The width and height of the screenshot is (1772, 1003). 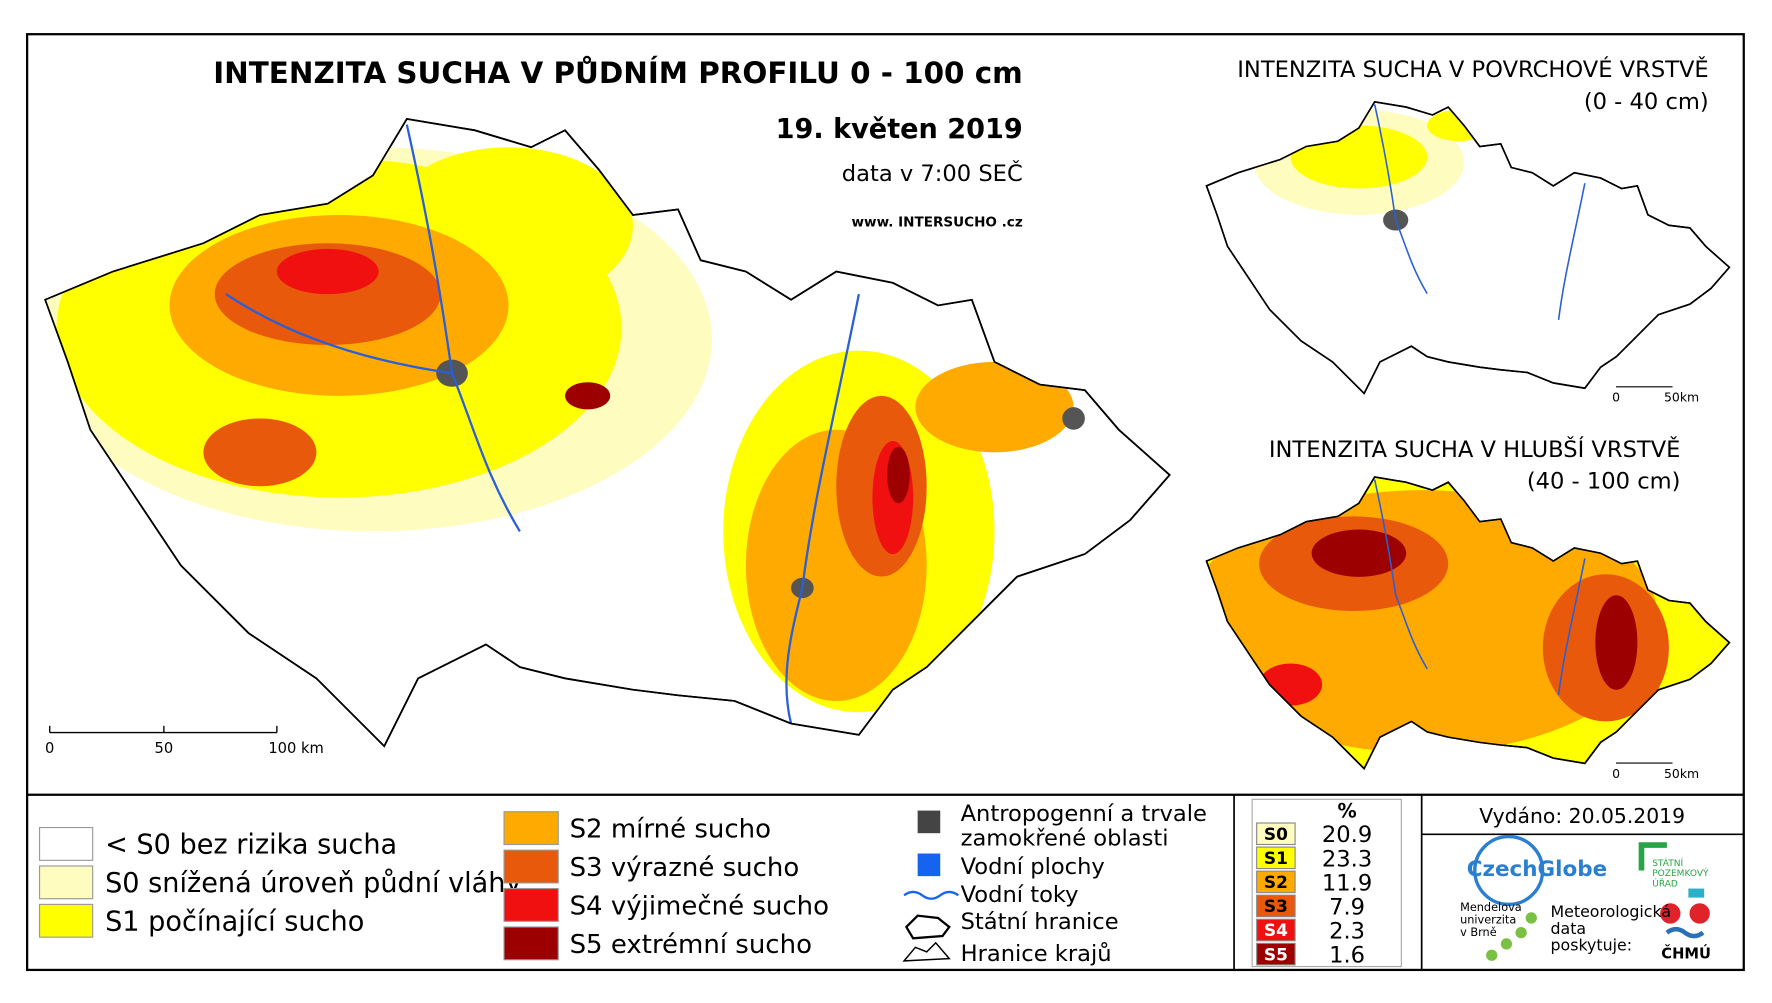 I want to click on stats-value: 23.3, so click(x=1347, y=859).